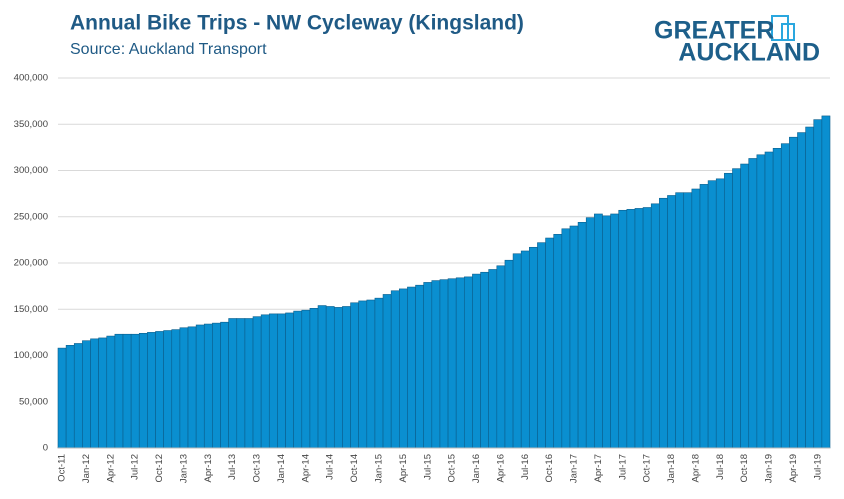 Image resolution: width=844 pixels, height=499 pixels. What do you see at coordinates (379, 468) in the screenshot?
I see `x-tick-label: Jan-15` at bounding box center [379, 468].